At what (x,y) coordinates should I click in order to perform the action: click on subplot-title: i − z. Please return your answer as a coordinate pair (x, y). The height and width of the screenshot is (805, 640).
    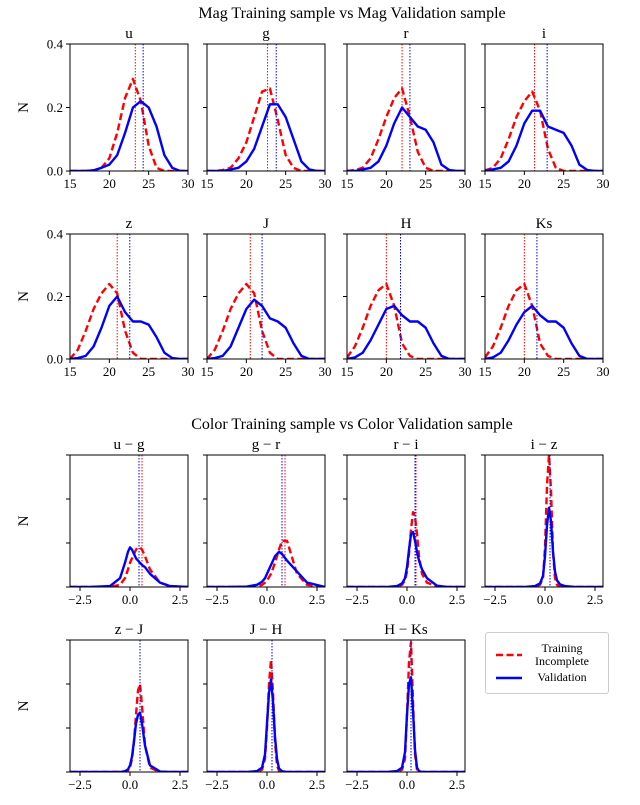
    Looking at the image, I should click on (544, 445).